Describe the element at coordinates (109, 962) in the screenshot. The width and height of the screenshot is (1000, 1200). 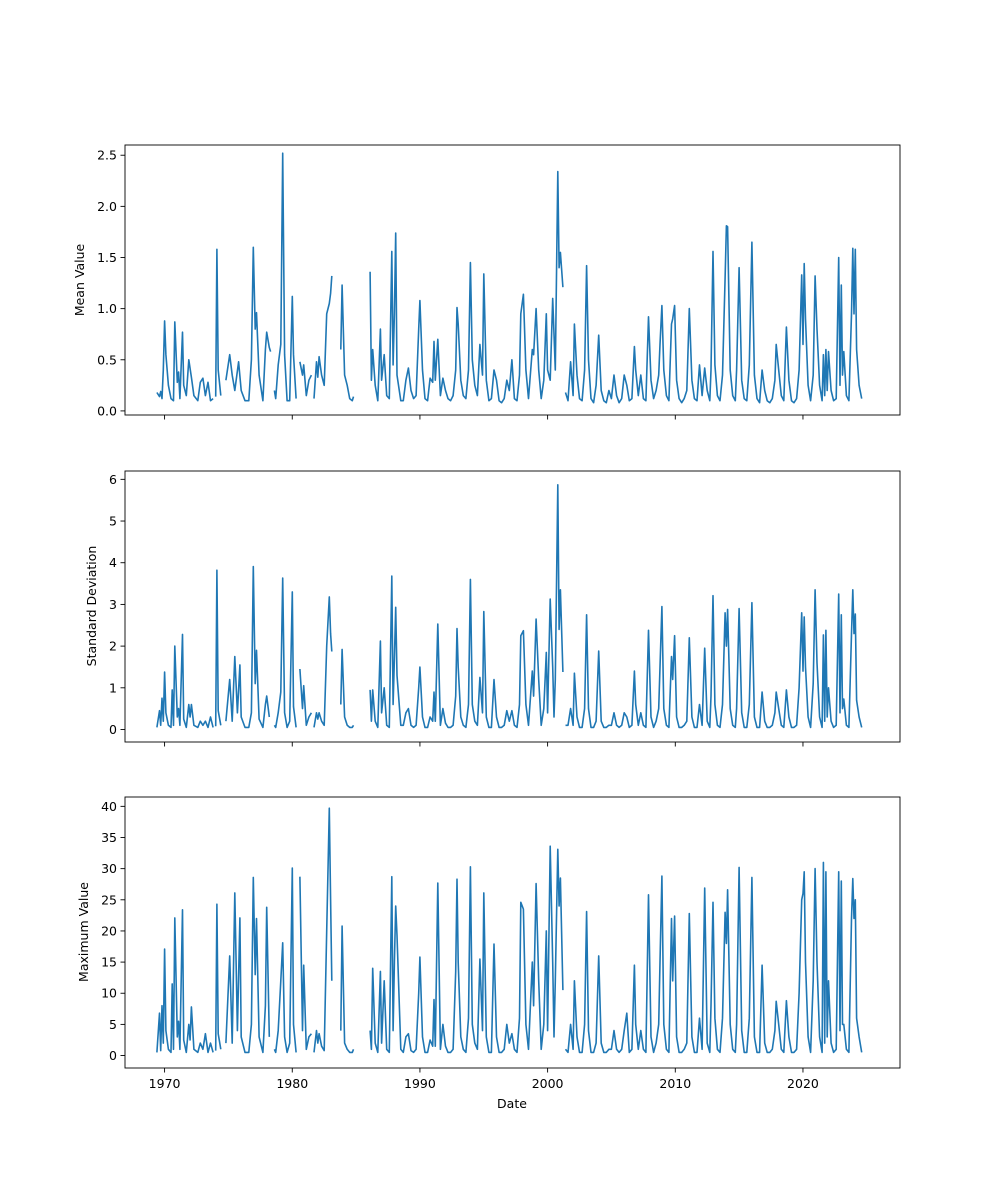
I see `y-tick-label: 15` at that location.